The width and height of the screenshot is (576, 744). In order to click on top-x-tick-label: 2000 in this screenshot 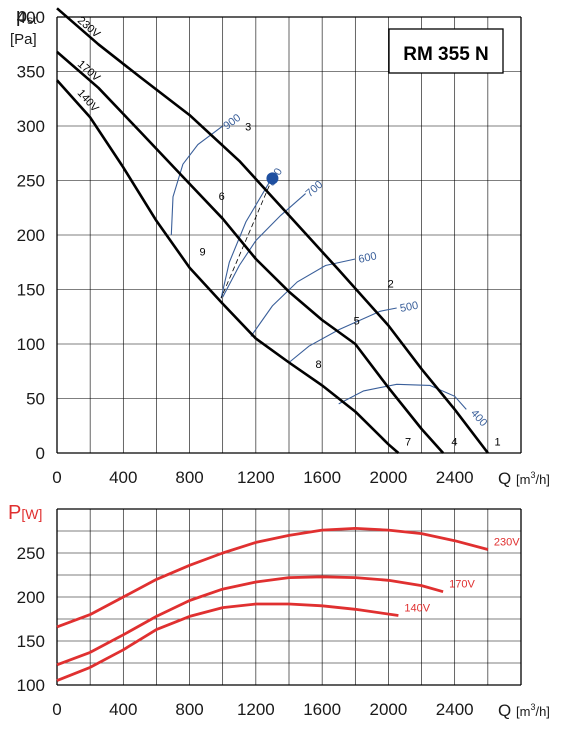, I will do `click(389, 477)`.